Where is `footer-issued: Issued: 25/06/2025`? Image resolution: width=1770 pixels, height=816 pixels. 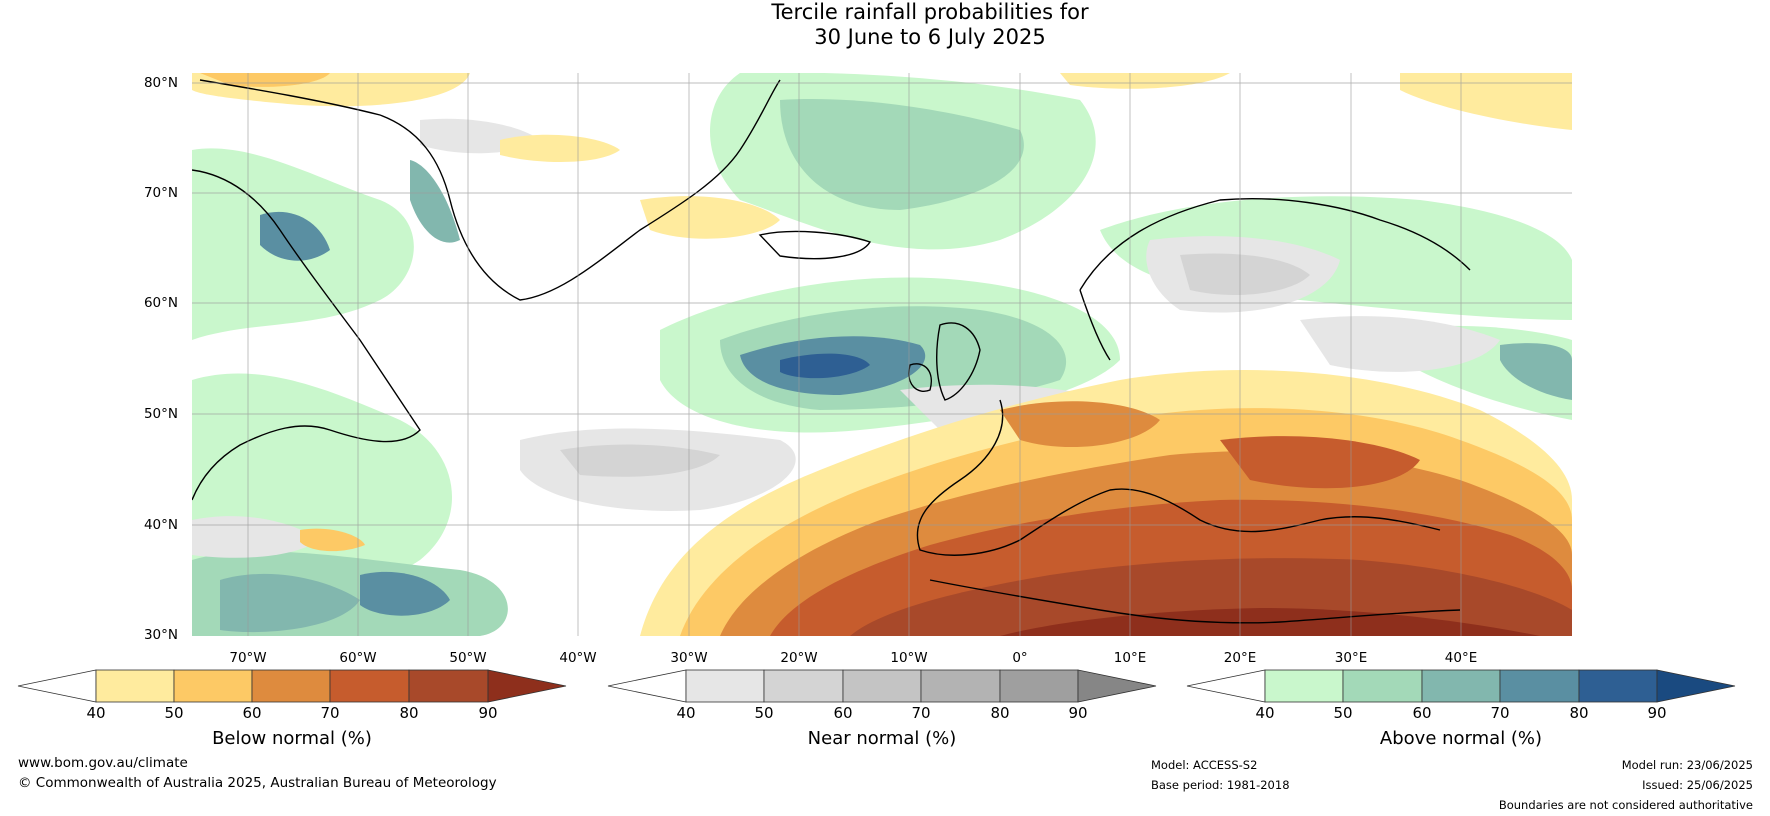
footer-issued: Issued: 25/06/2025 is located at coordinates (1697, 785).